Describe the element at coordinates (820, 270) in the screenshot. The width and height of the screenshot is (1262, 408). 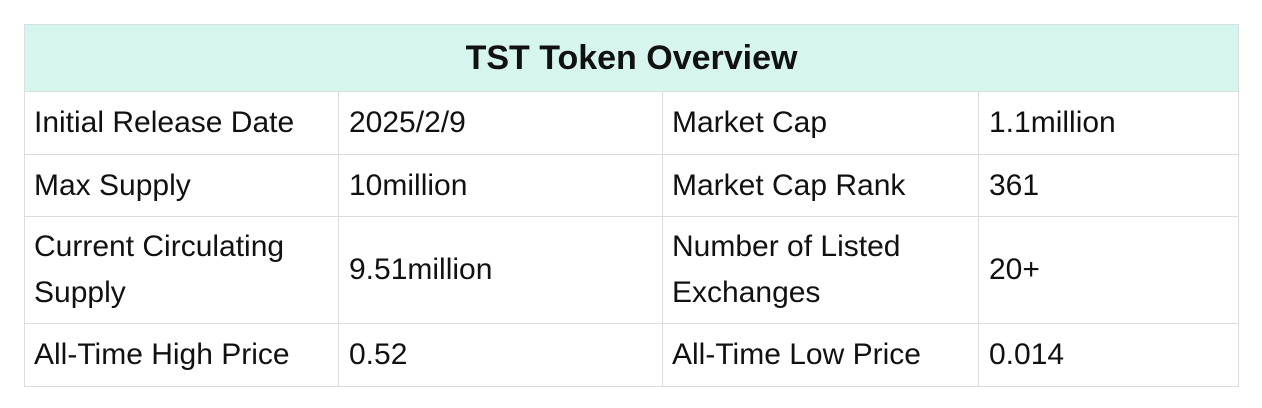
I see `row-label: Number of Listed Exchanges` at that location.